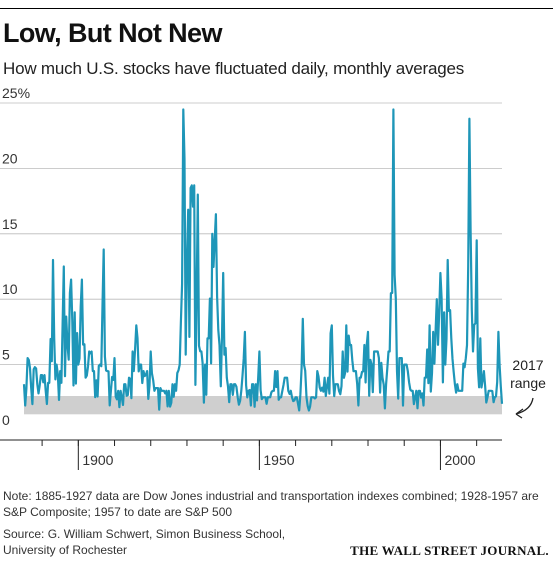 This screenshot has height=562, width=553. Describe the element at coordinates (528, 383) in the screenshot. I see `range-label-line-2: range` at that location.